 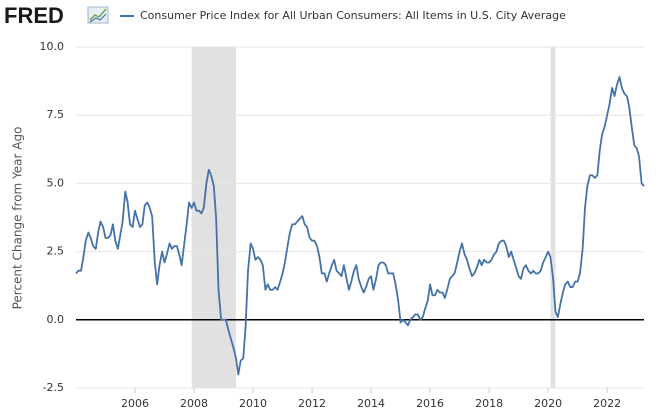 What do you see at coordinates (56, 251) in the screenshot?
I see `y-tick-label: 2.5` at bounding box center [56, 251].